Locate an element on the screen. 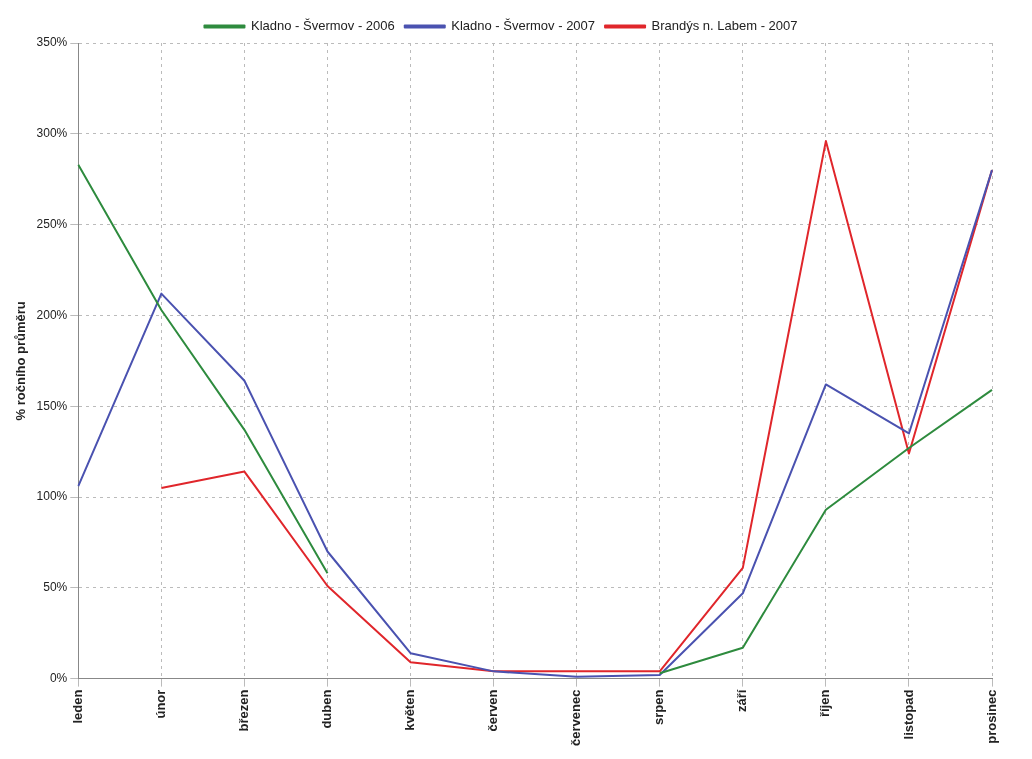 The width and height of the screenshot is (1032, 759). y-axis-title: % ročního průměru is located at coordinates (21, 361).